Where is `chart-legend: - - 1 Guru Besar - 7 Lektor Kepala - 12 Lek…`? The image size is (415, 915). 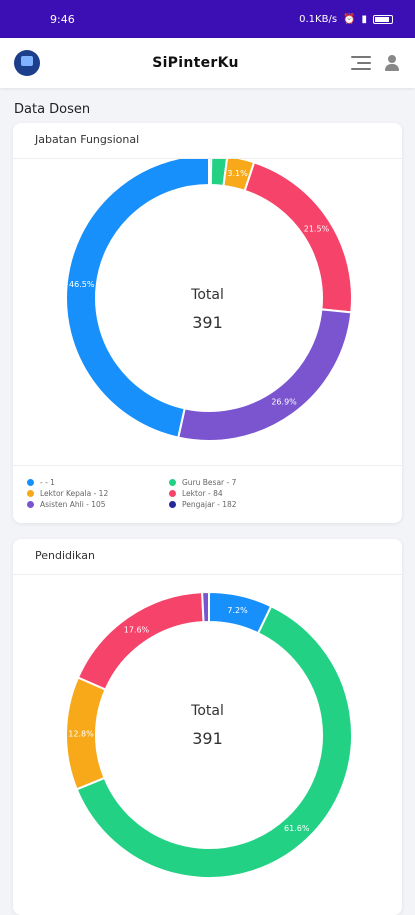 chart-legend: - - 1 Guru Besar - 7 Lektor Kepala - 12 Lek… is located at coordinates (207, 494).